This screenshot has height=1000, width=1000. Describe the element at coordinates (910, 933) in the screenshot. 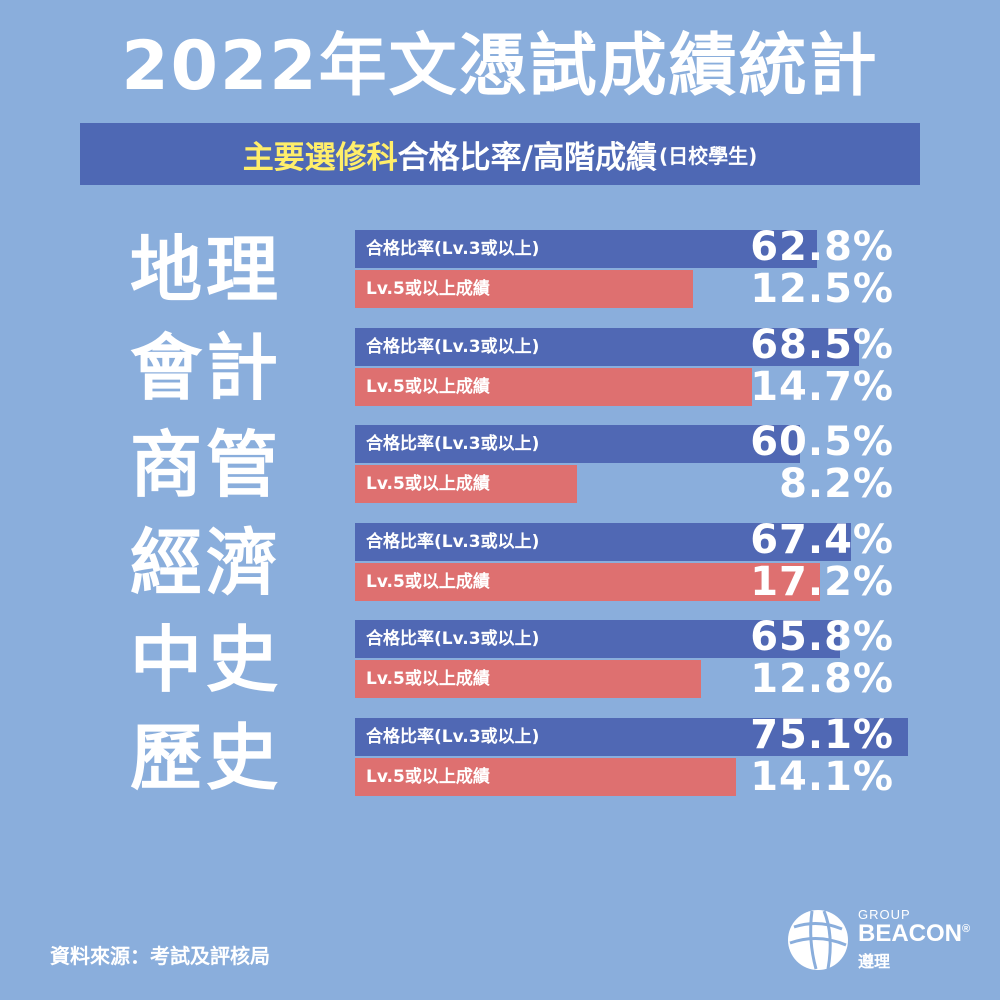

I see `logo-brand-name: BEACON` at that location.